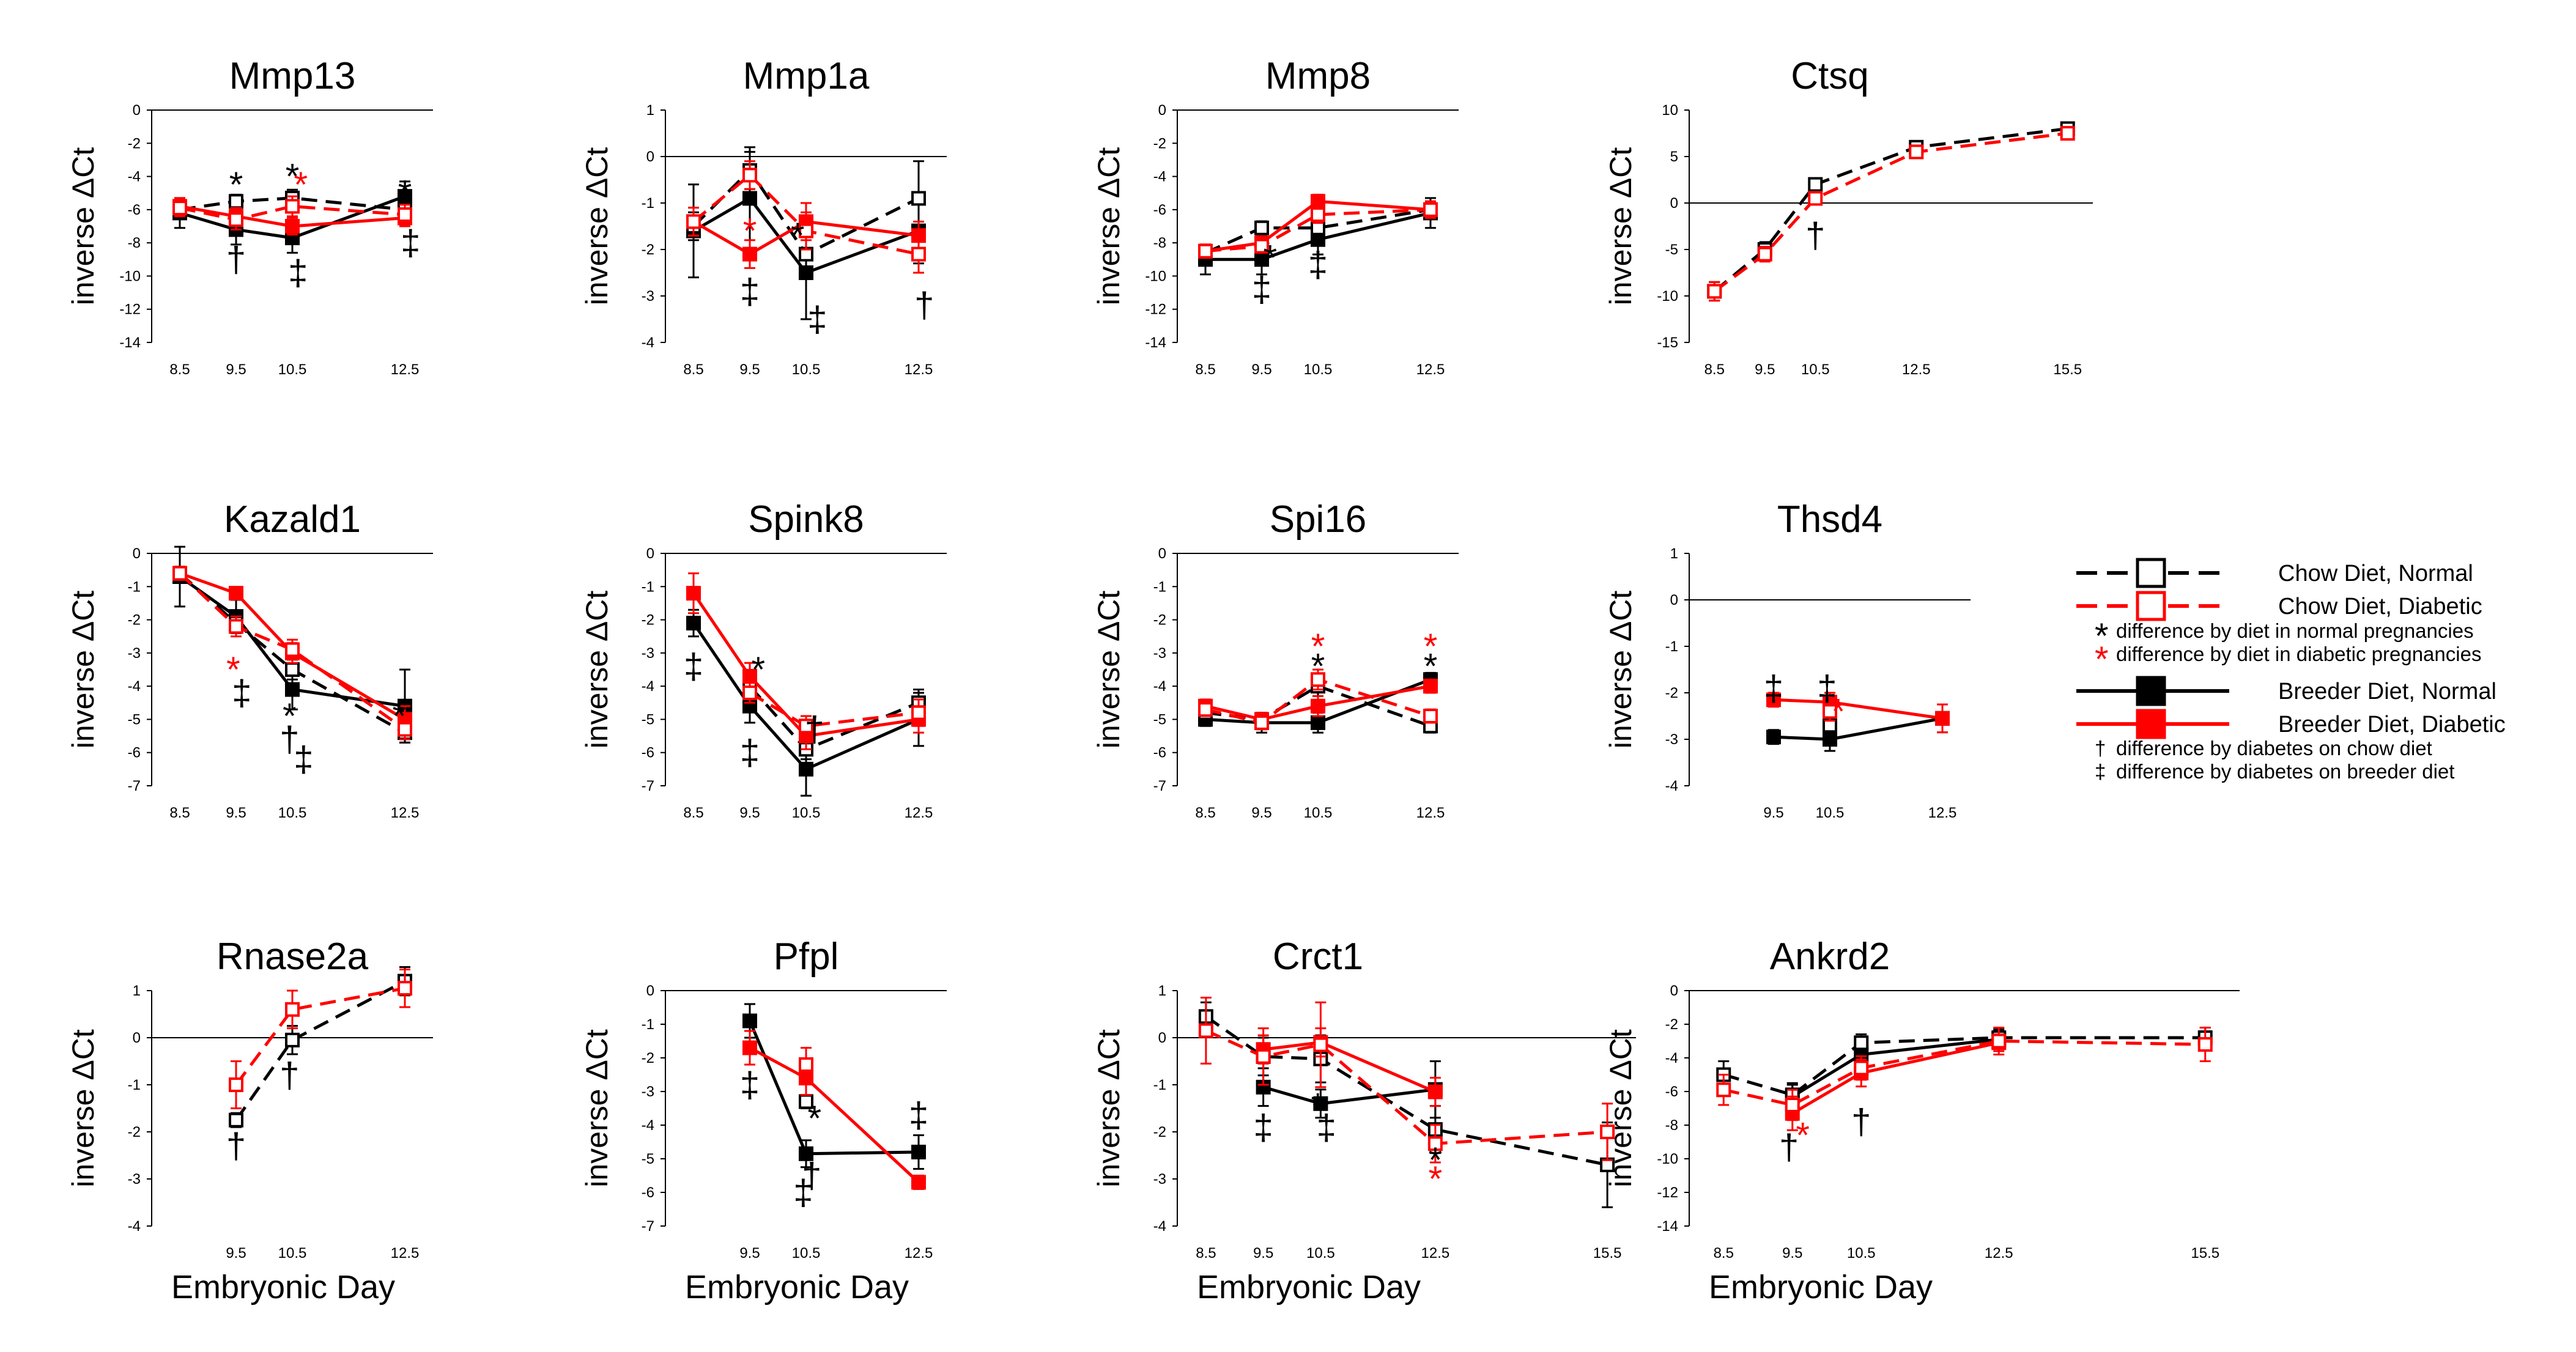  Describe the element at coordinates (2102, 659) in the screenshot. I see `legend-symbol-star-red: *` at that location.